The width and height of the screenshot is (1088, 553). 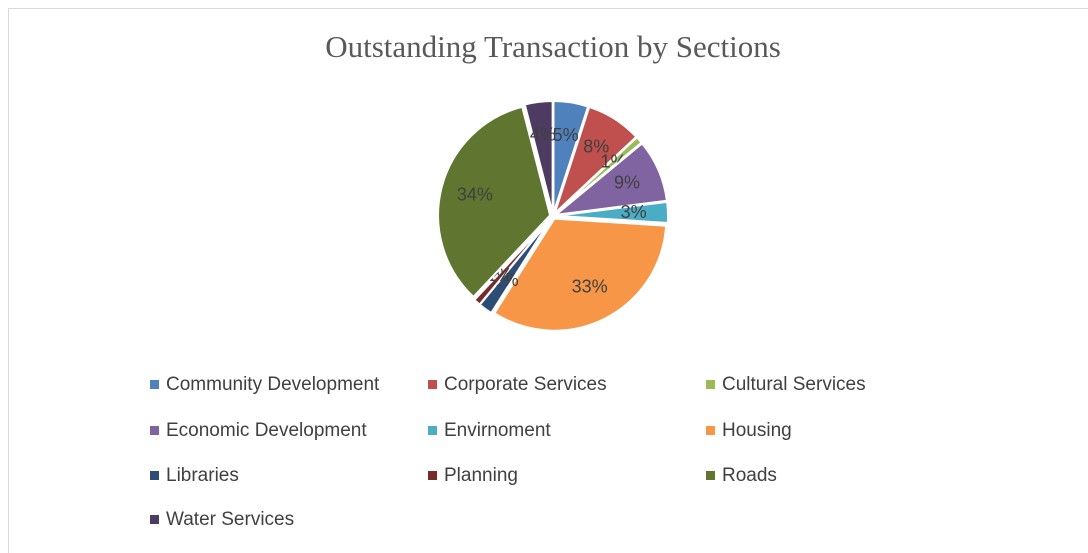 What do you see at coordinates (794, 384) in the screenshot?
I see `legend-label: Cultural Services` at bounding box center [794, 384].